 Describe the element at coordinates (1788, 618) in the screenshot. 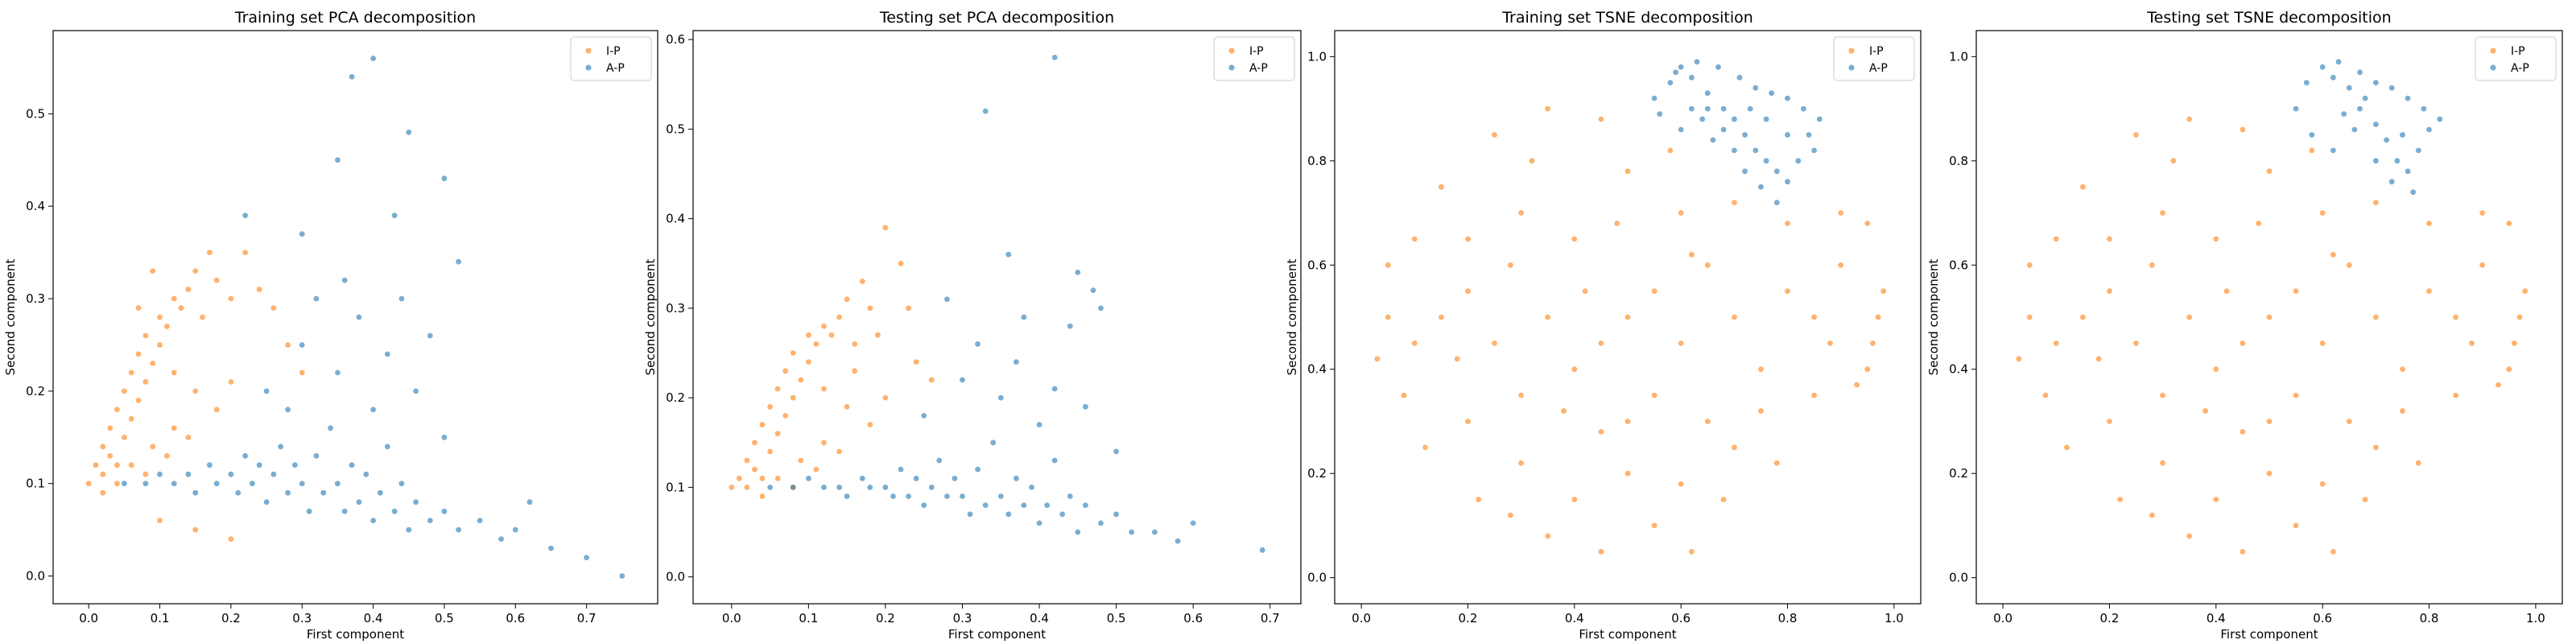

I see `x-tick-label: 0.8` at that location.